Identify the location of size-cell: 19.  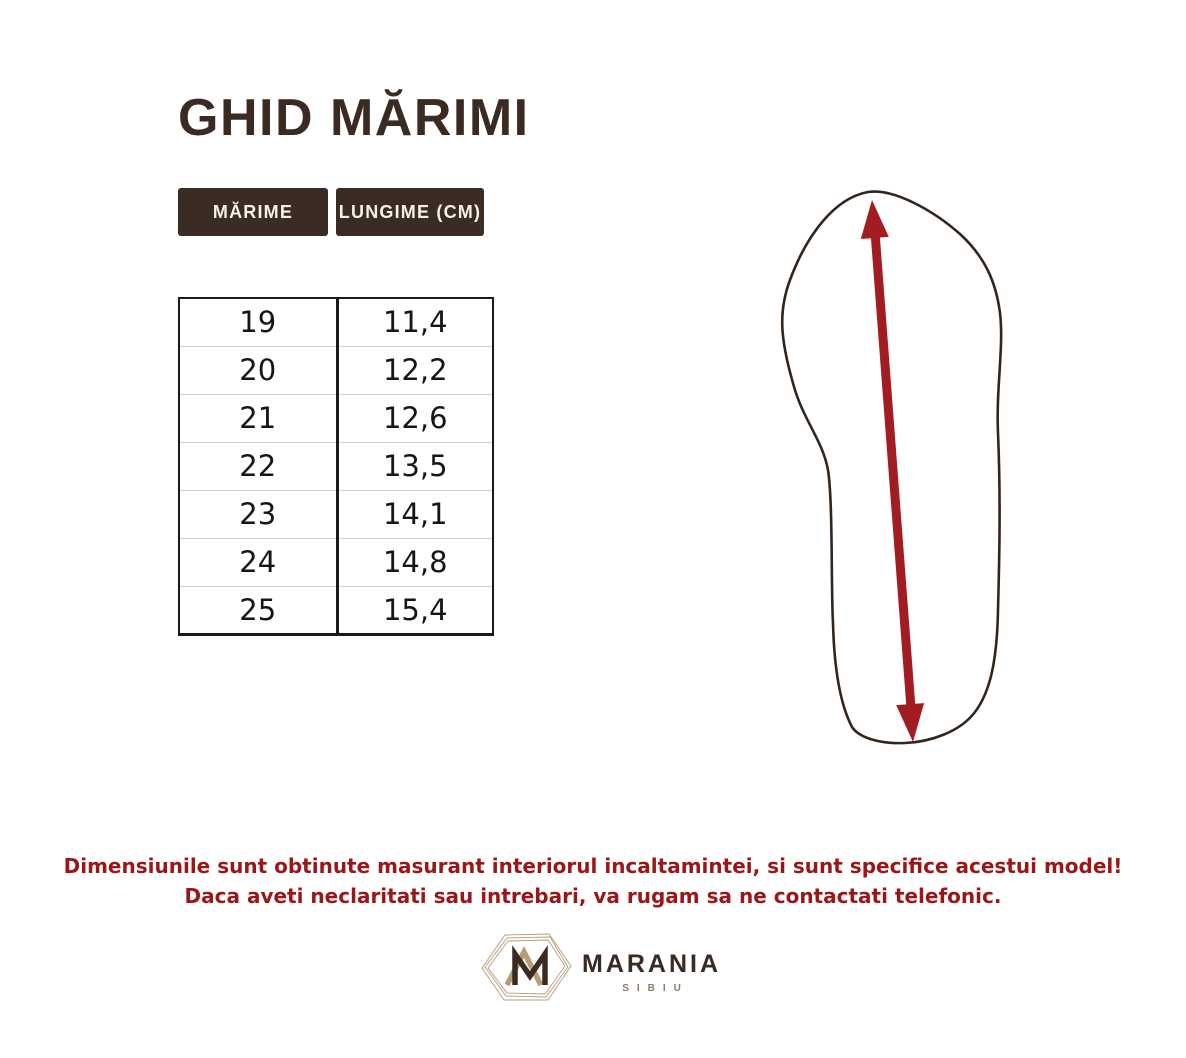
(259, 322).